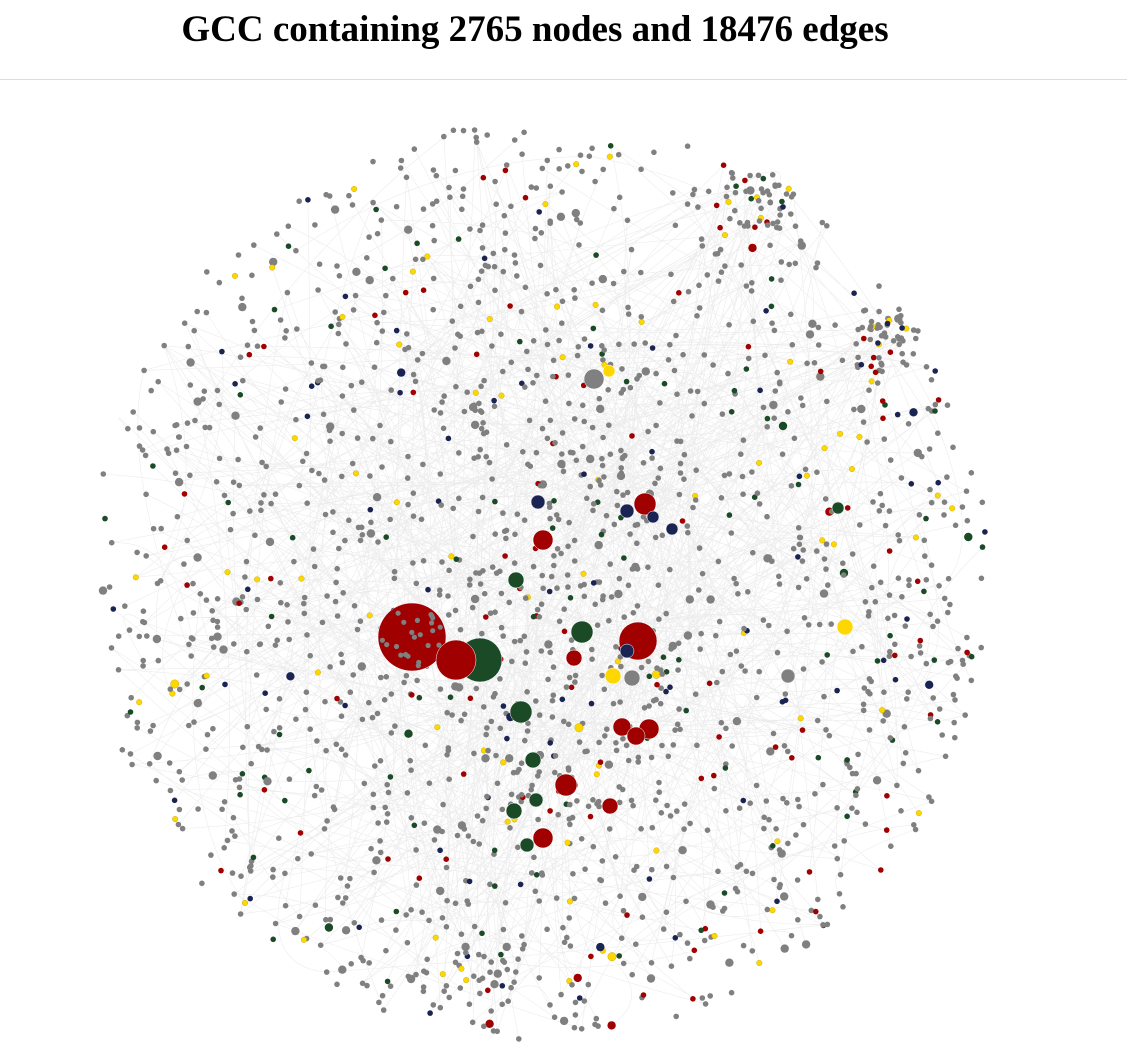  What do you see at coordinates (593, 583) in the screenshot?
I see `node-navy` at bounding box center [593, 583].